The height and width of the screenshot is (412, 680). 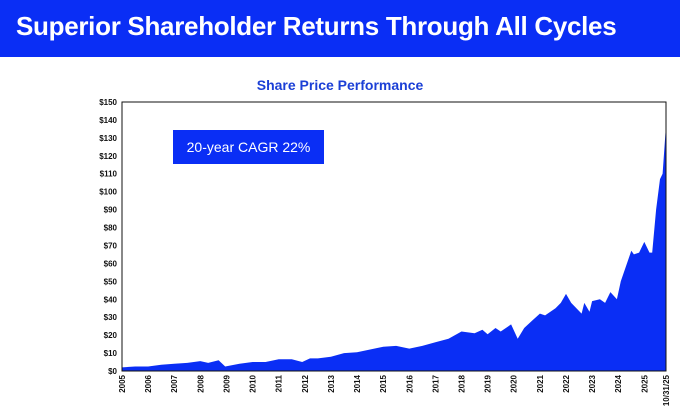 I want to click on x-tick-label: 2014, so click(x=357, y=383).